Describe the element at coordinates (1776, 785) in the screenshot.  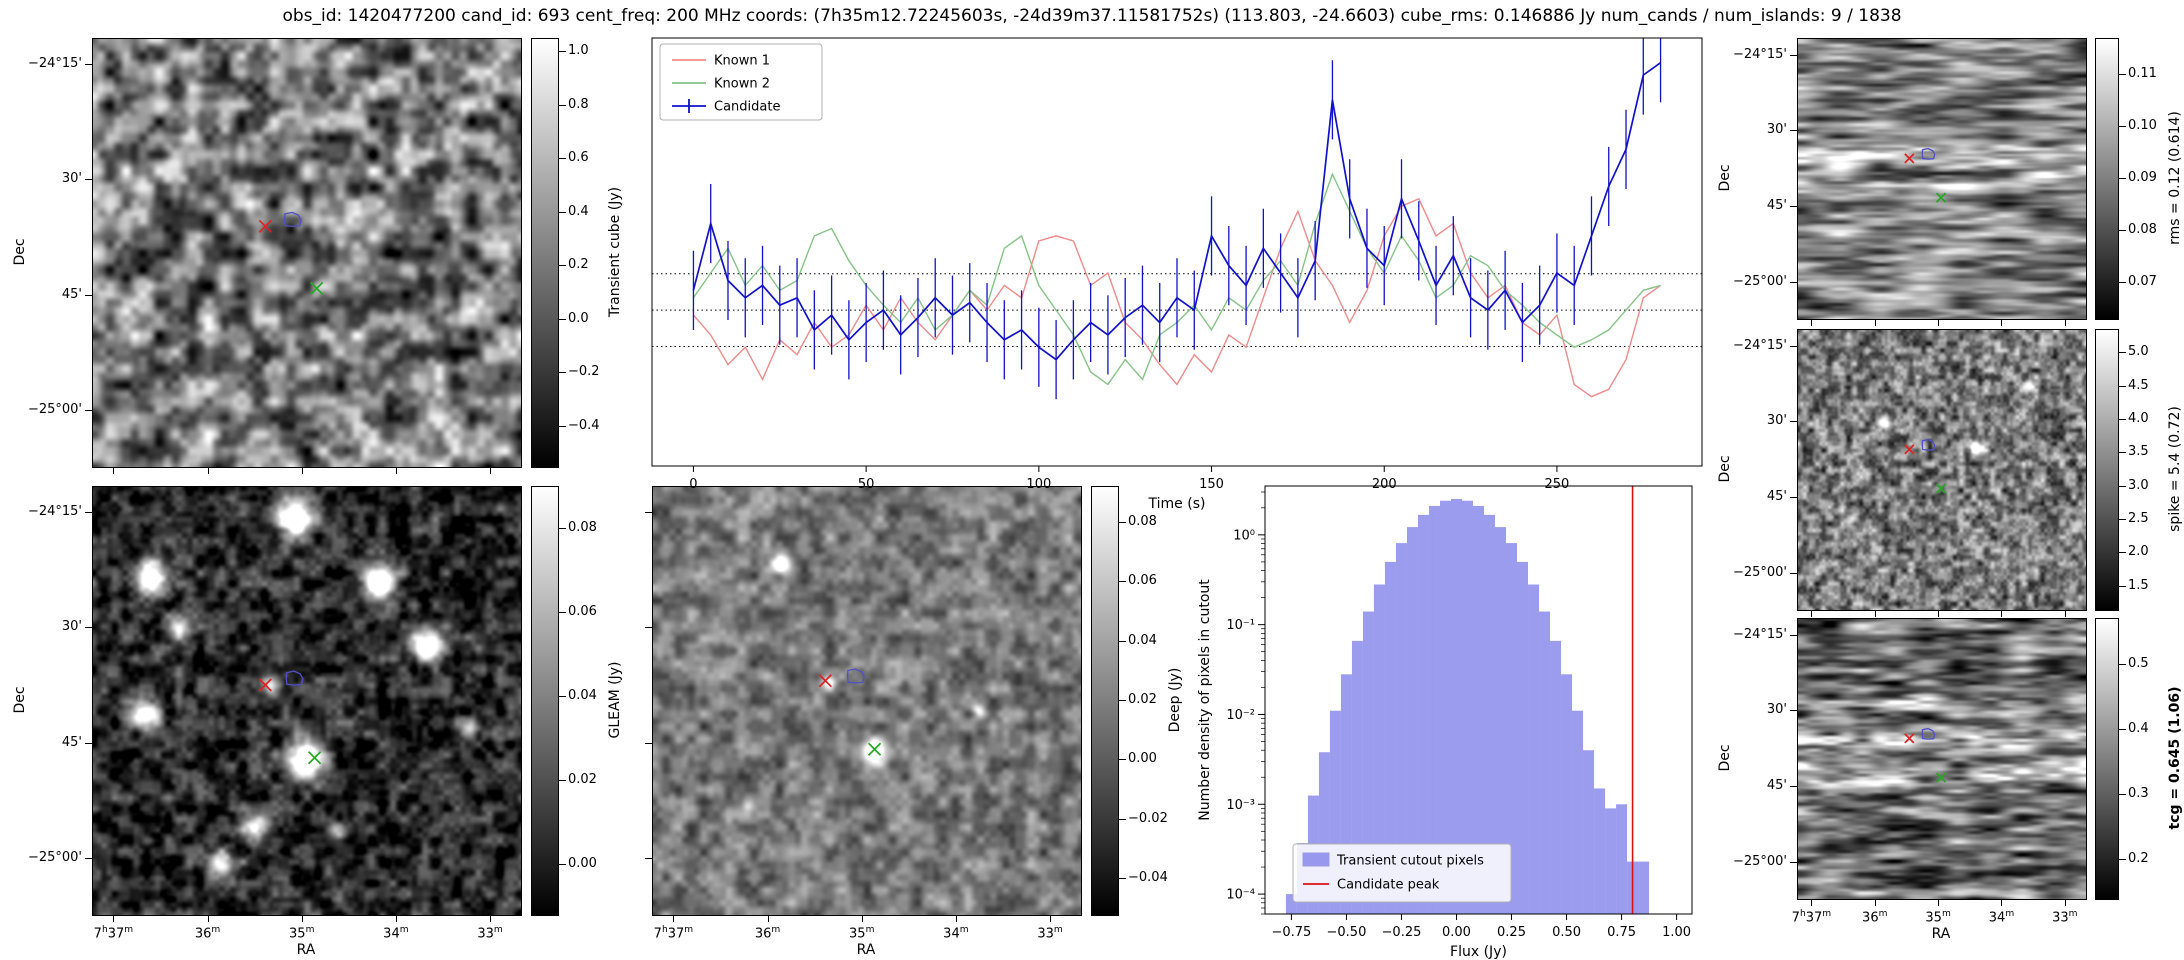
I see `tcg-dec-tick-label: 45'` at that location.